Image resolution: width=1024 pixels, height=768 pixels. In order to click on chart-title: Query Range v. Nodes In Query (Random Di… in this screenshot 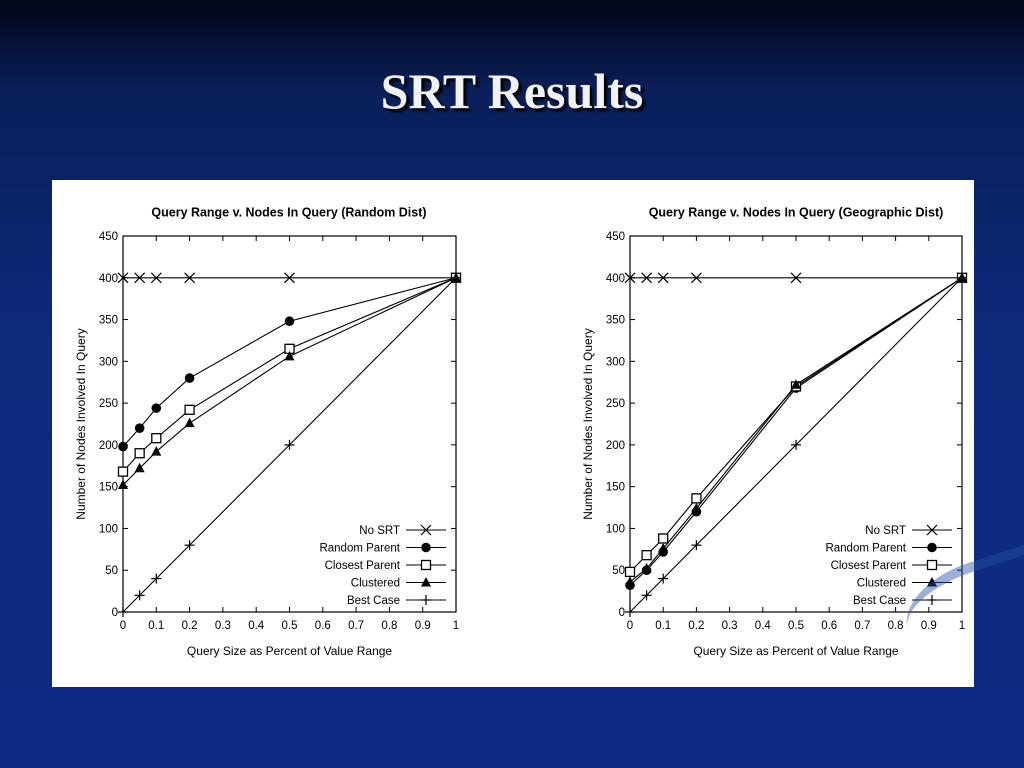, I will do `click(288, 211)`.